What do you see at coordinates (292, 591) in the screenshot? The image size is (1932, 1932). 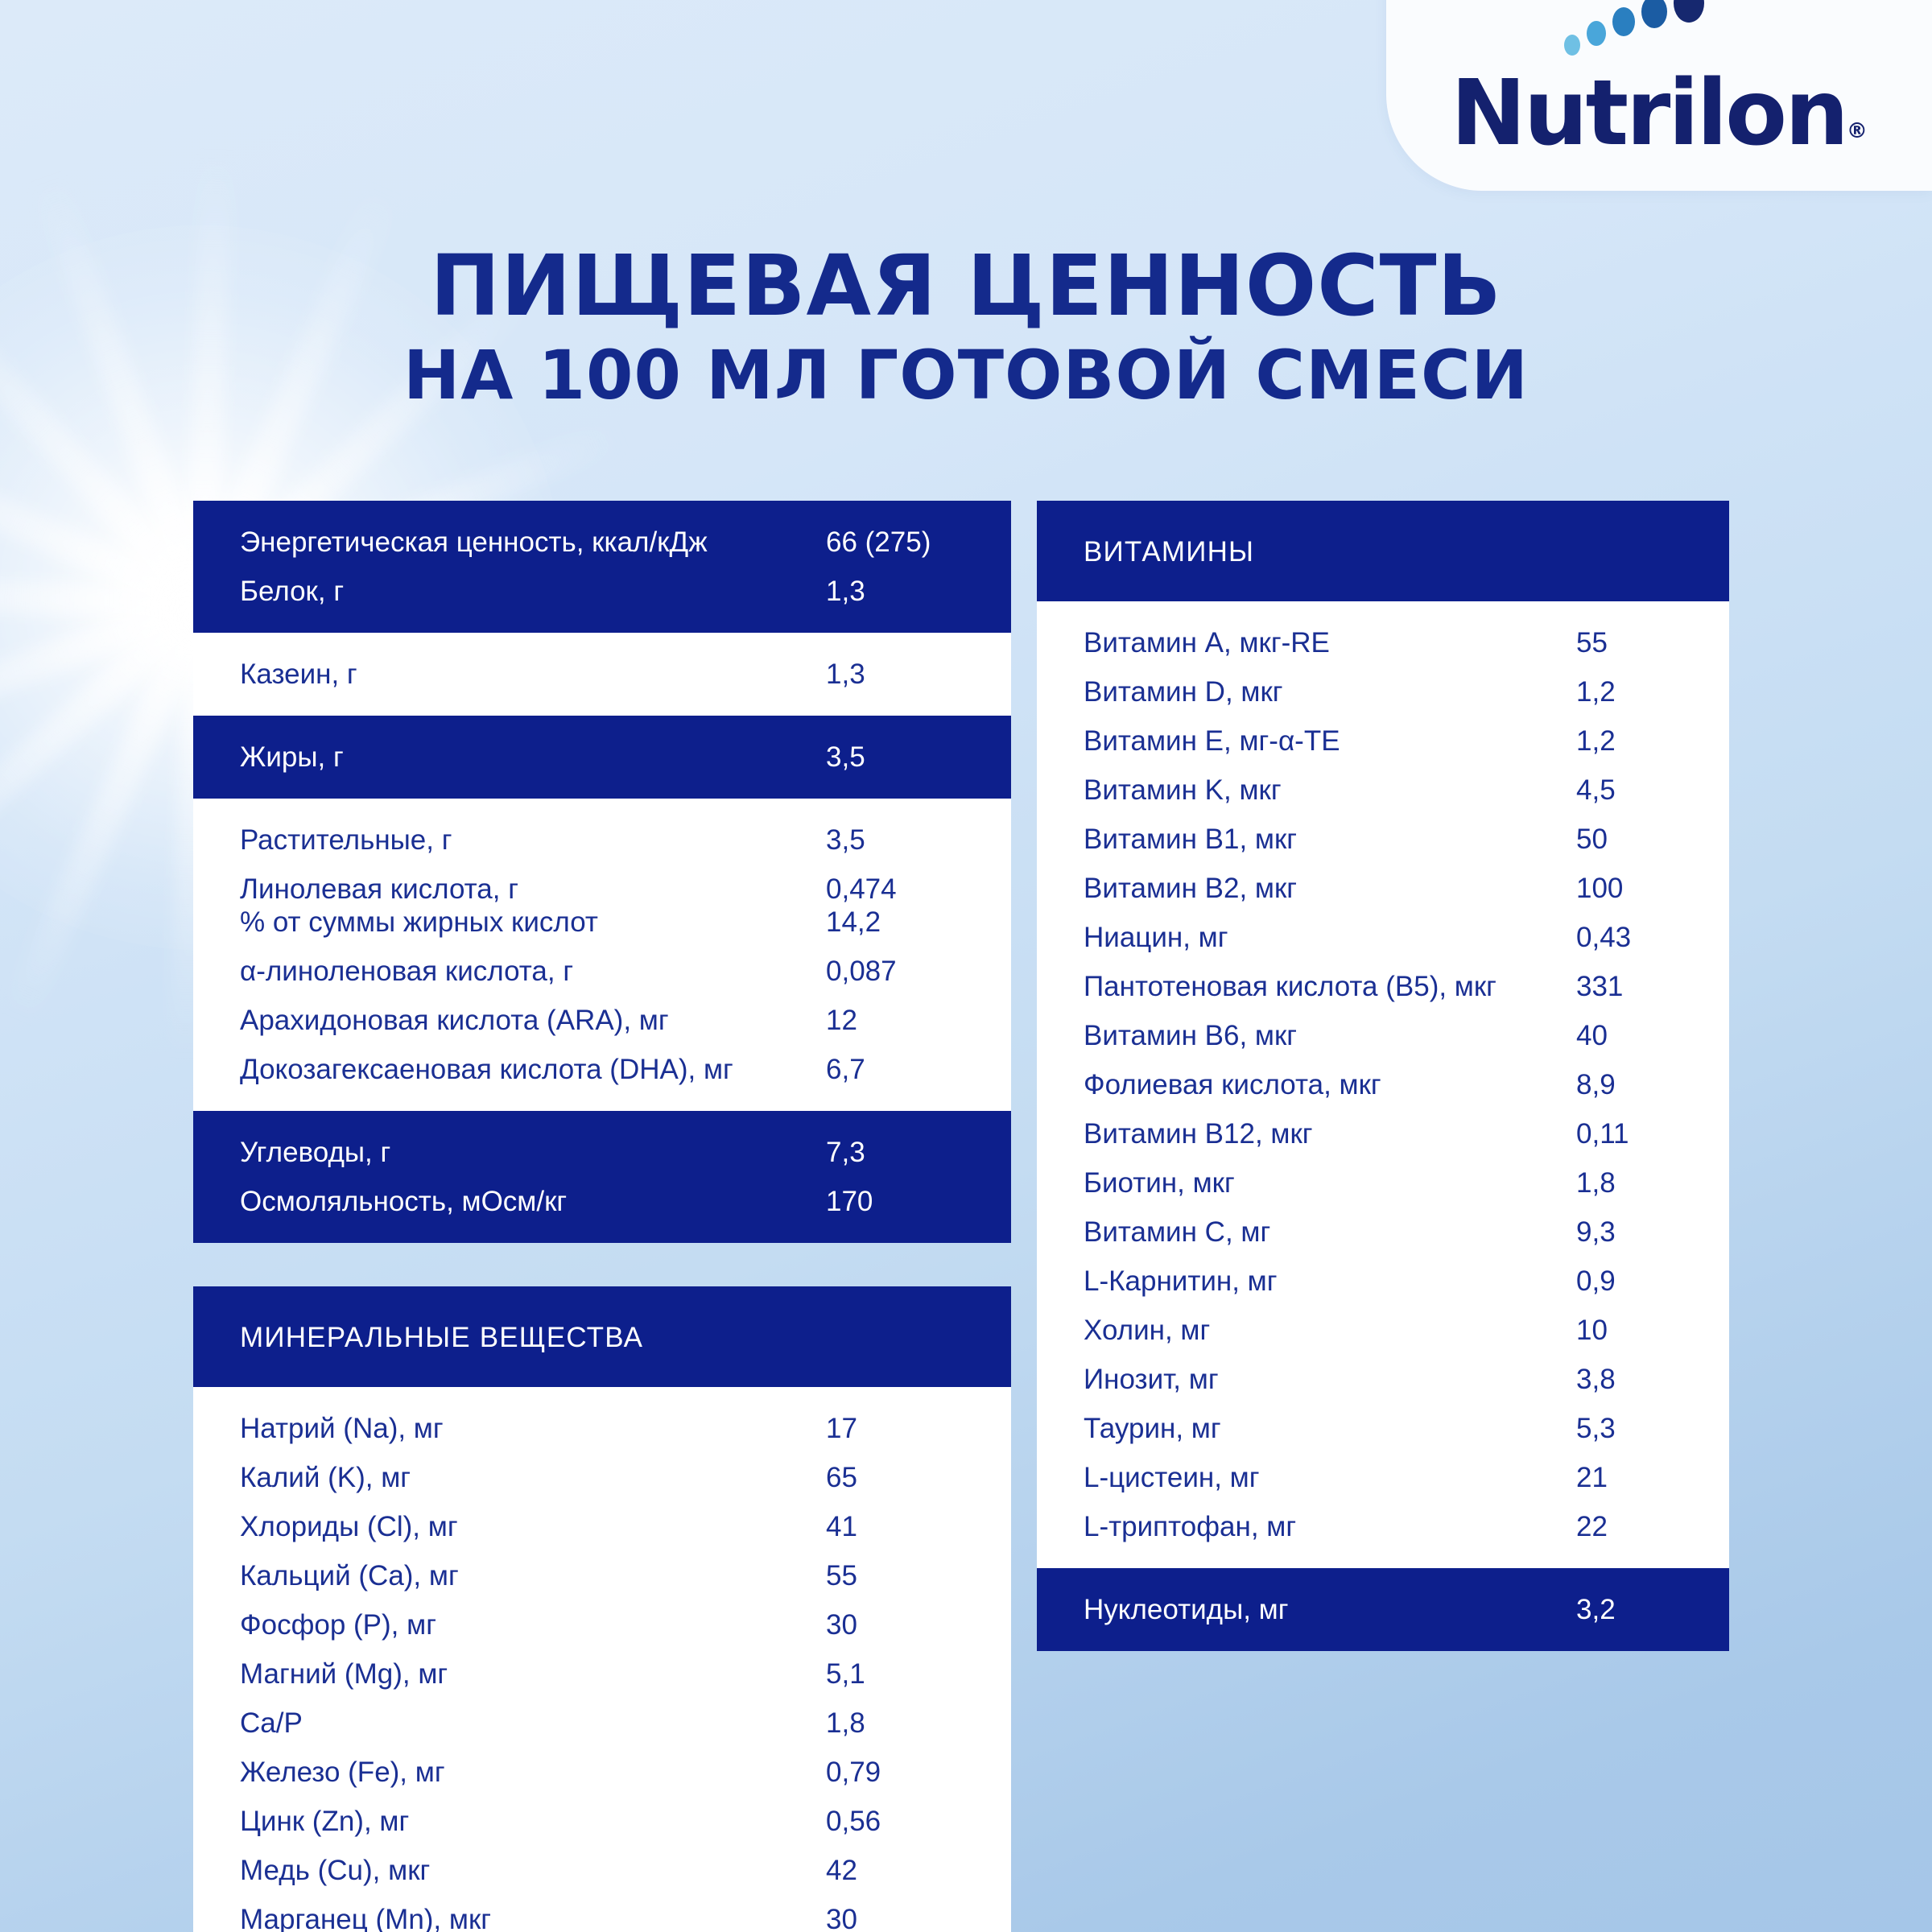 I see `row-label: Белок, г` at bounding box center [292, 591].